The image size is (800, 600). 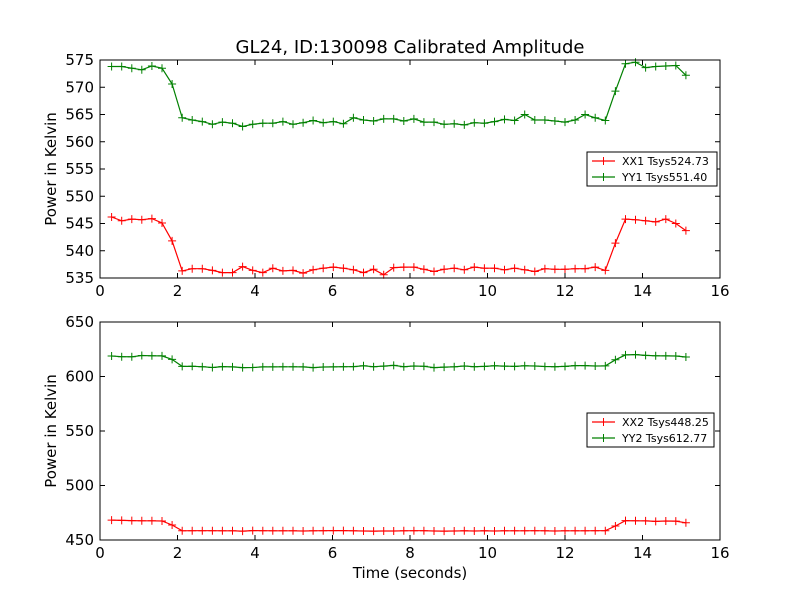 I want to click on y-tick-label: 550, so click(x=79, y=431).